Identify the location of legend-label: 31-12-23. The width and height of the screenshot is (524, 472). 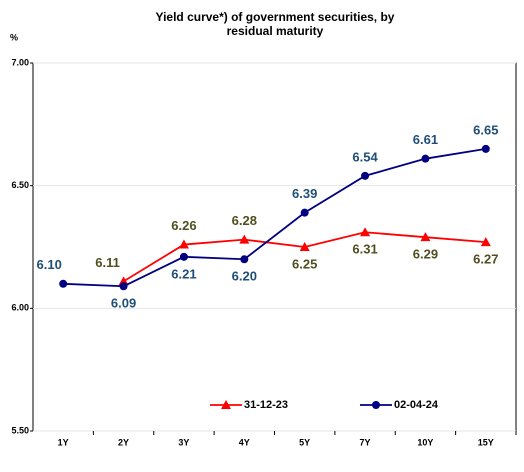
(266, 405).